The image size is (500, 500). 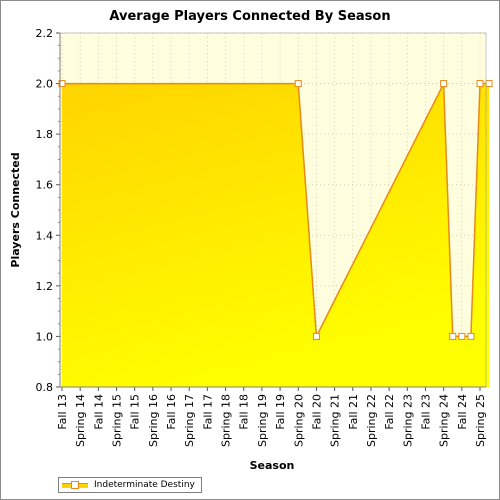 What do you see at coordinates (45, 84) in the screenshot?
I see `y-tick-label: 2.0` at bounding box center [45, 84].